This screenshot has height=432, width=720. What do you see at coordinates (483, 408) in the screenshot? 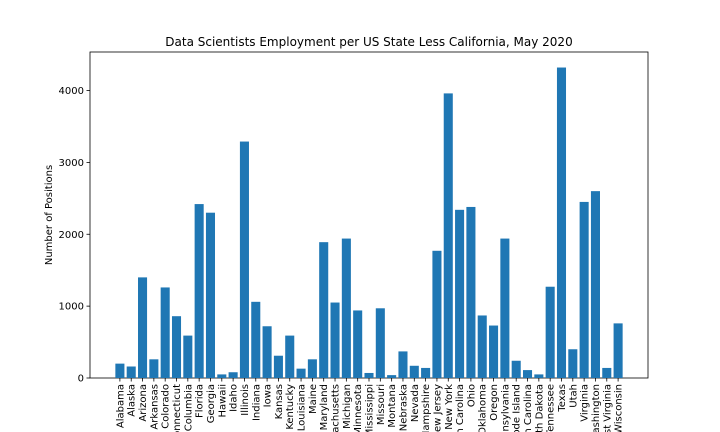
I see `x-tick-label: Oklahoma` at bounding box center [483, 408].